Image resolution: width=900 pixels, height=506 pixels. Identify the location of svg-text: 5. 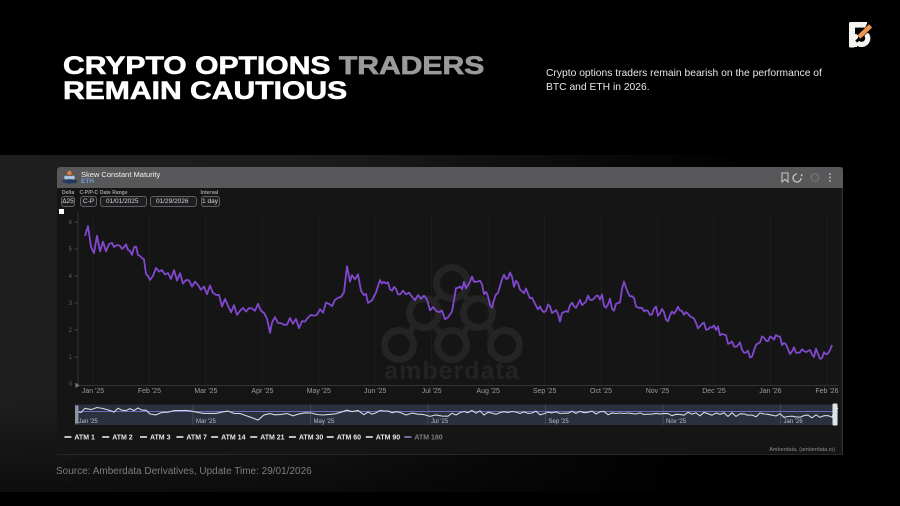
(71, 250).